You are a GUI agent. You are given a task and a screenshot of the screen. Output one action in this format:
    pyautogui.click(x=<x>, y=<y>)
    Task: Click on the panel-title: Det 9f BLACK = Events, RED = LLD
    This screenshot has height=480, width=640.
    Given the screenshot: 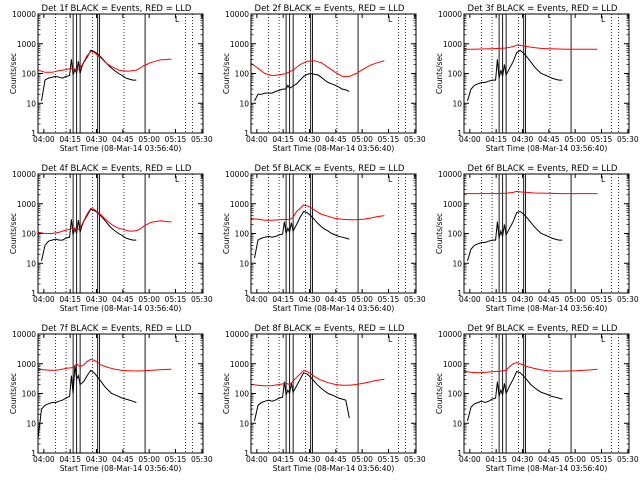 What is the action you would take?
    pyautogui.click(x=543, y=329)
    